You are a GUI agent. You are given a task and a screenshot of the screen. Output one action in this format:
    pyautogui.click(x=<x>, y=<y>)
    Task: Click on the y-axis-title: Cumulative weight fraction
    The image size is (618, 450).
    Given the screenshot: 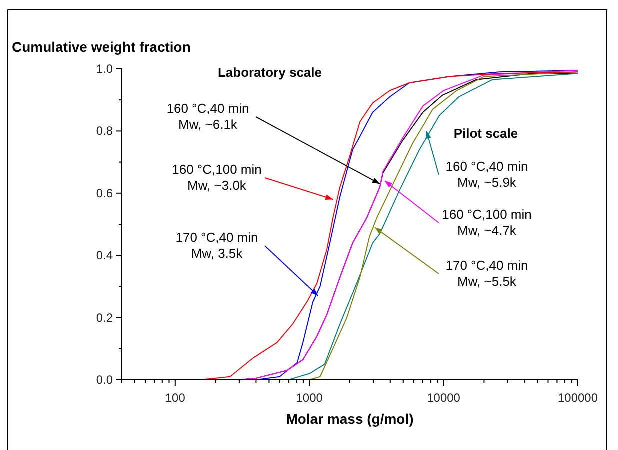 What is the action you would take?
    pyautogui.click(x=101, y=47)
    